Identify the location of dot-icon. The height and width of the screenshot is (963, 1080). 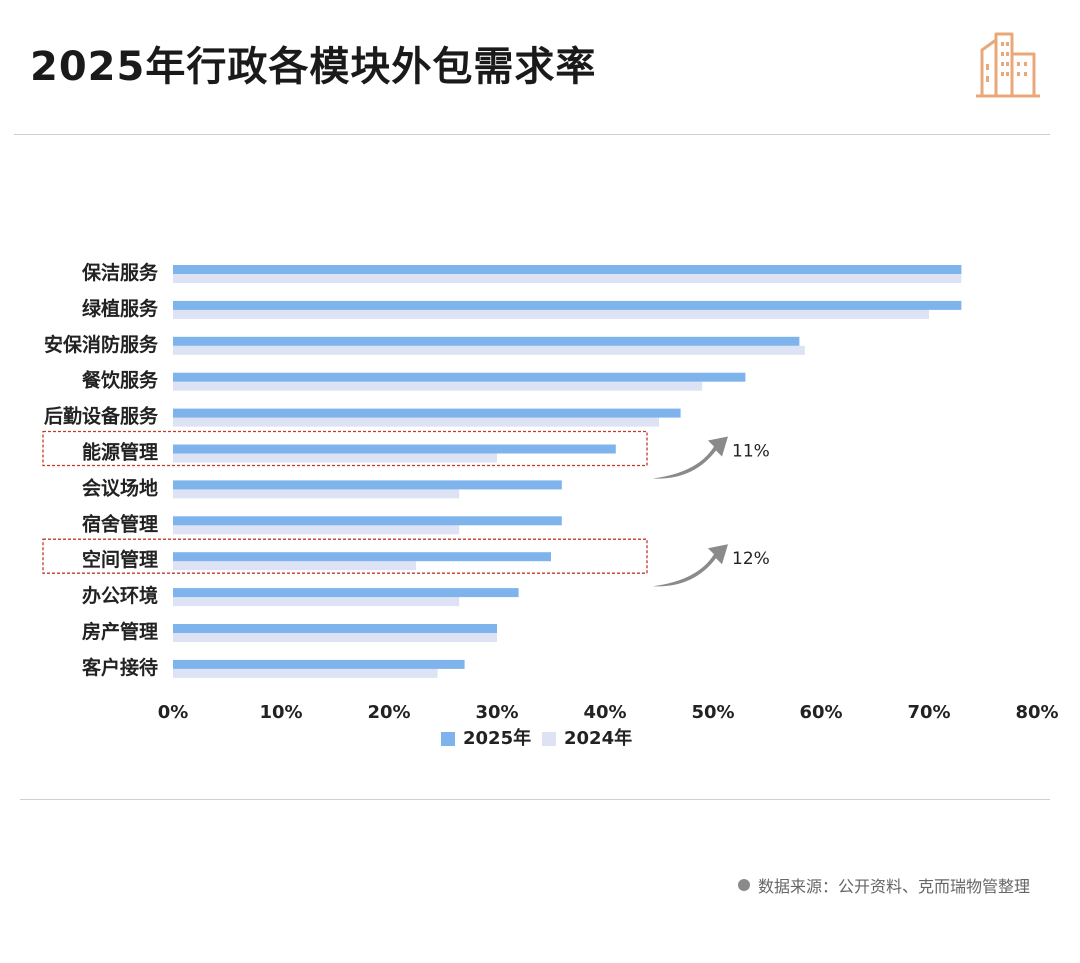
(743, 885).